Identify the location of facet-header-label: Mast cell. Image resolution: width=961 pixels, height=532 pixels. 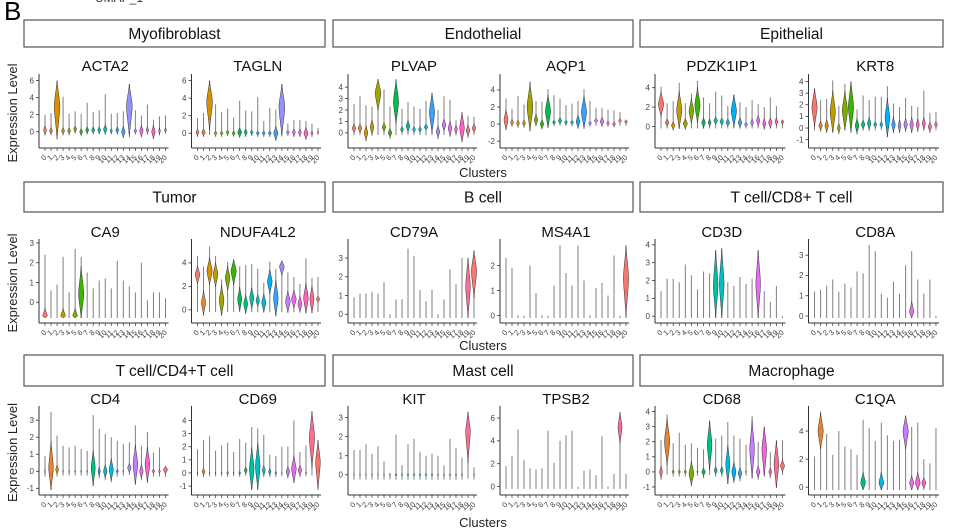
(482, 371).